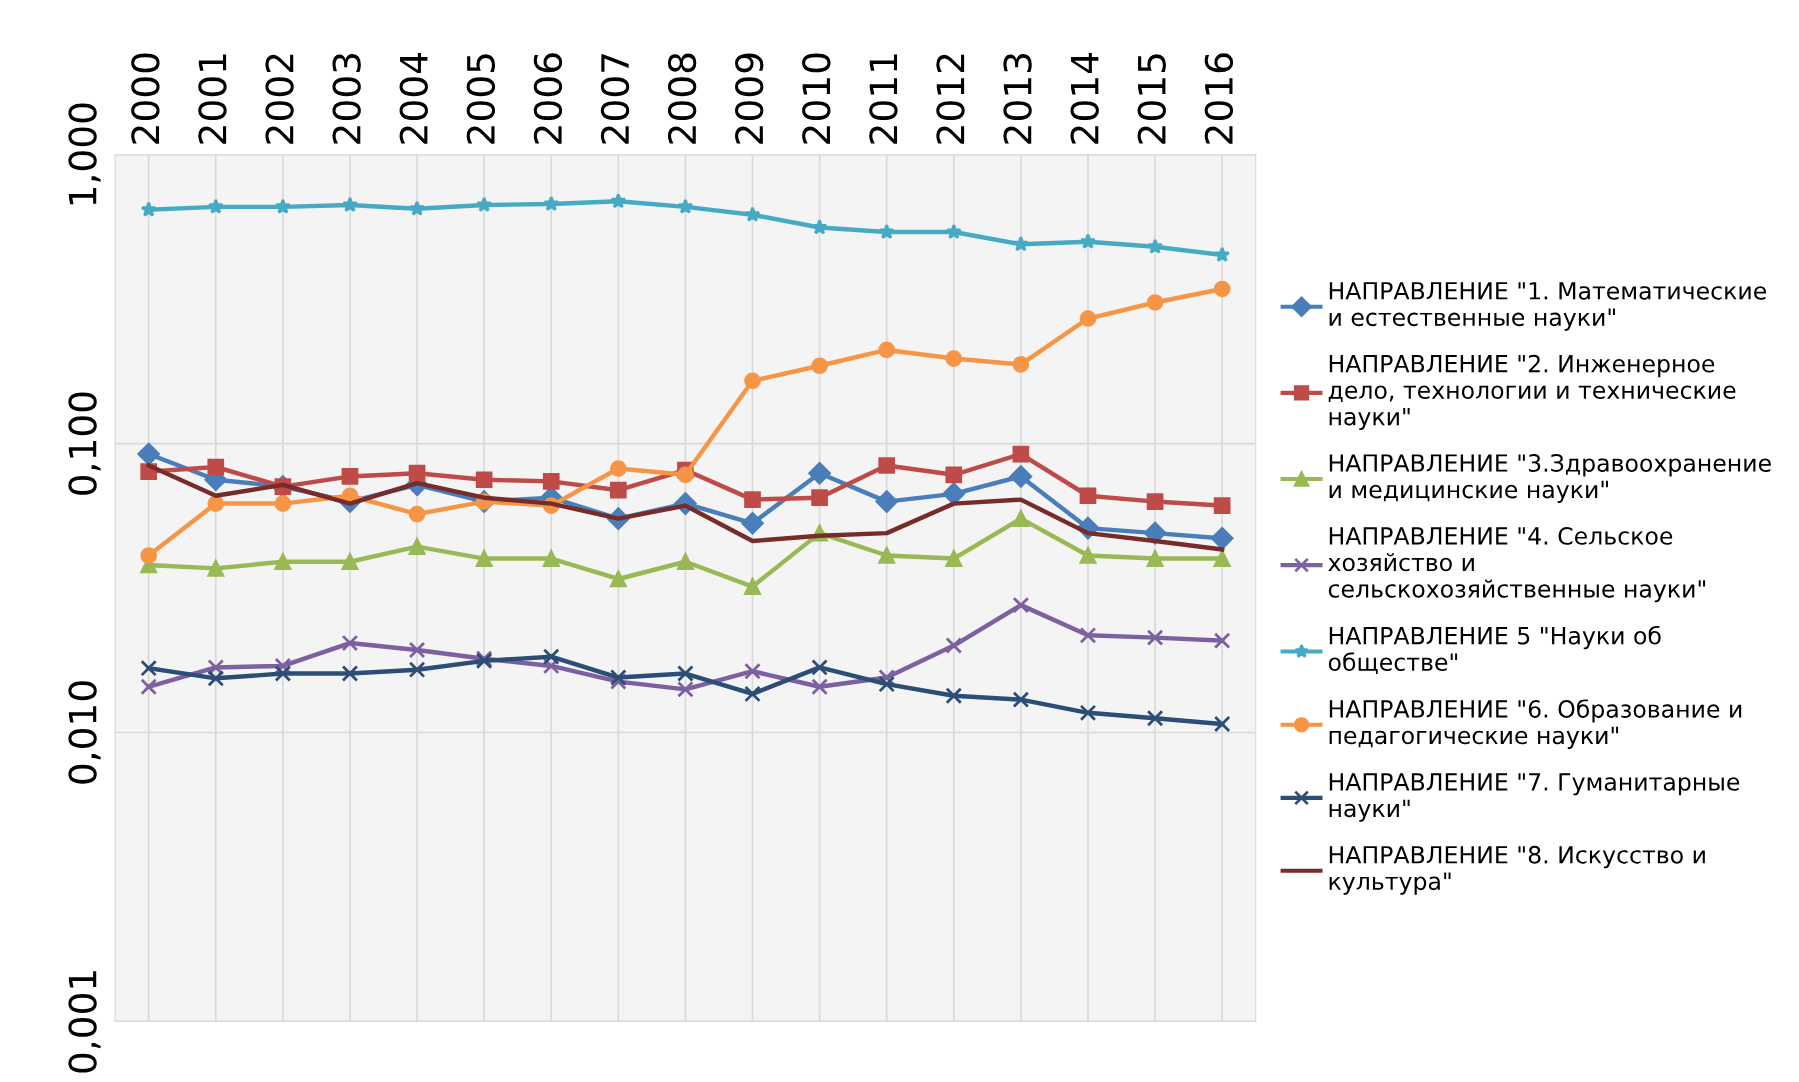 The height and width of the screenshot is (1082, 1799). I want to click on x-tick-label: 2011, so click(883, 99).